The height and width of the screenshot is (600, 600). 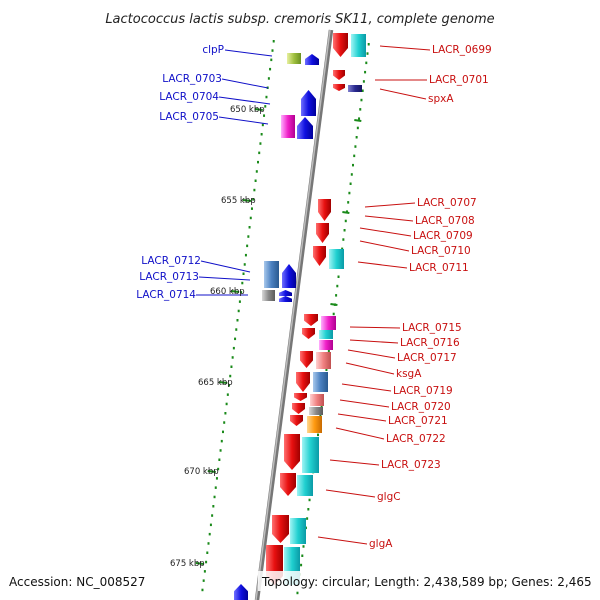 What do you see at coordinates (411, 465) in the screenshot?
I see `gene-label-LACR_0723: LACR_0723` at bounding box center [411, 465].